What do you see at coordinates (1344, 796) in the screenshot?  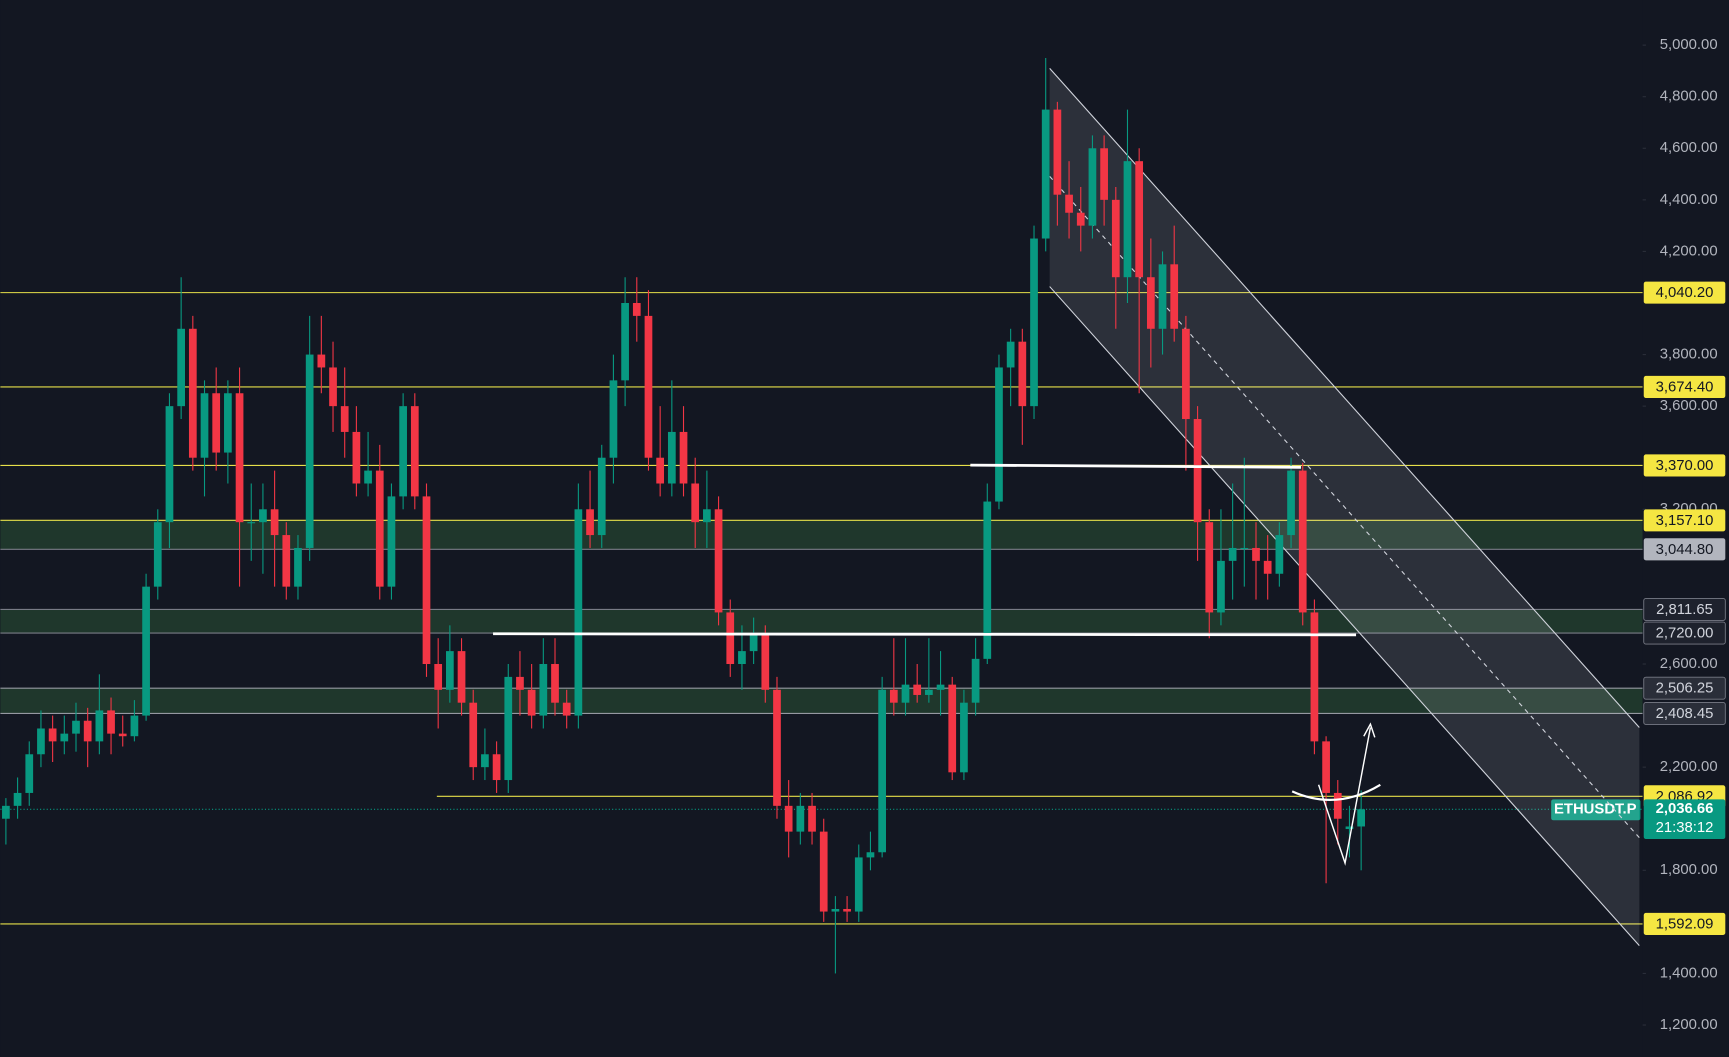 I see `arrow-drawing` at bounding box center [1344, 796].